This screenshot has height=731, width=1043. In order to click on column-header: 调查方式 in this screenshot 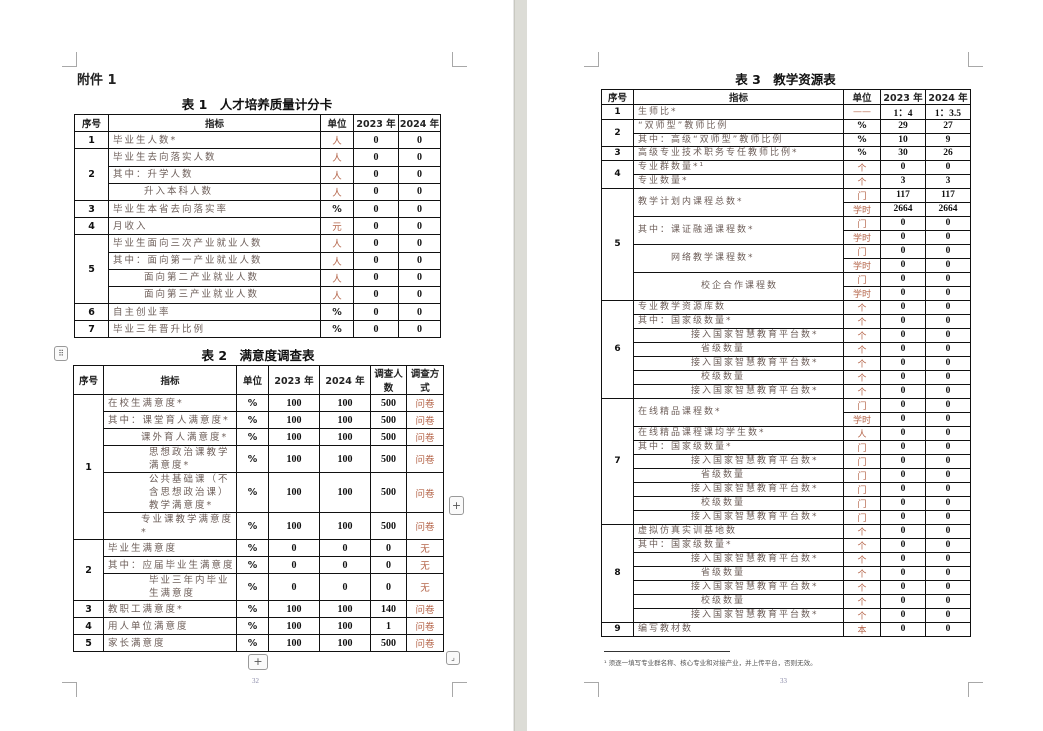, I will do `click(425, 380)`.